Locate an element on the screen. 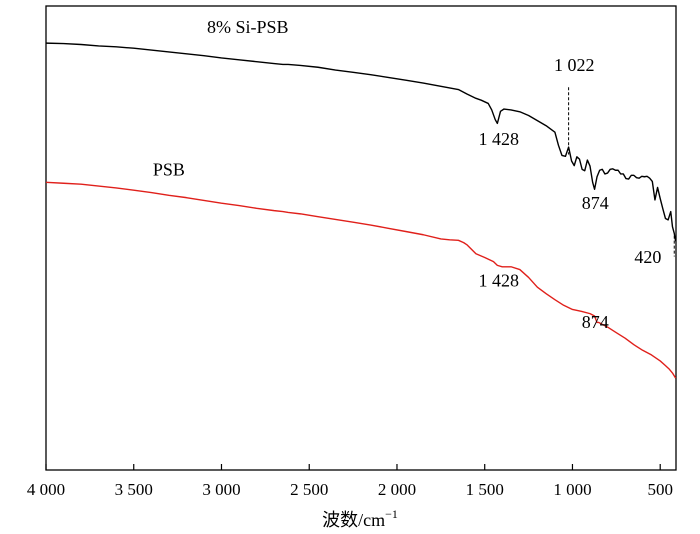 The width and height of the screenshot is (700, 534). x-axis-label: 波数/cm−1 is located at coordinates (360, 518).